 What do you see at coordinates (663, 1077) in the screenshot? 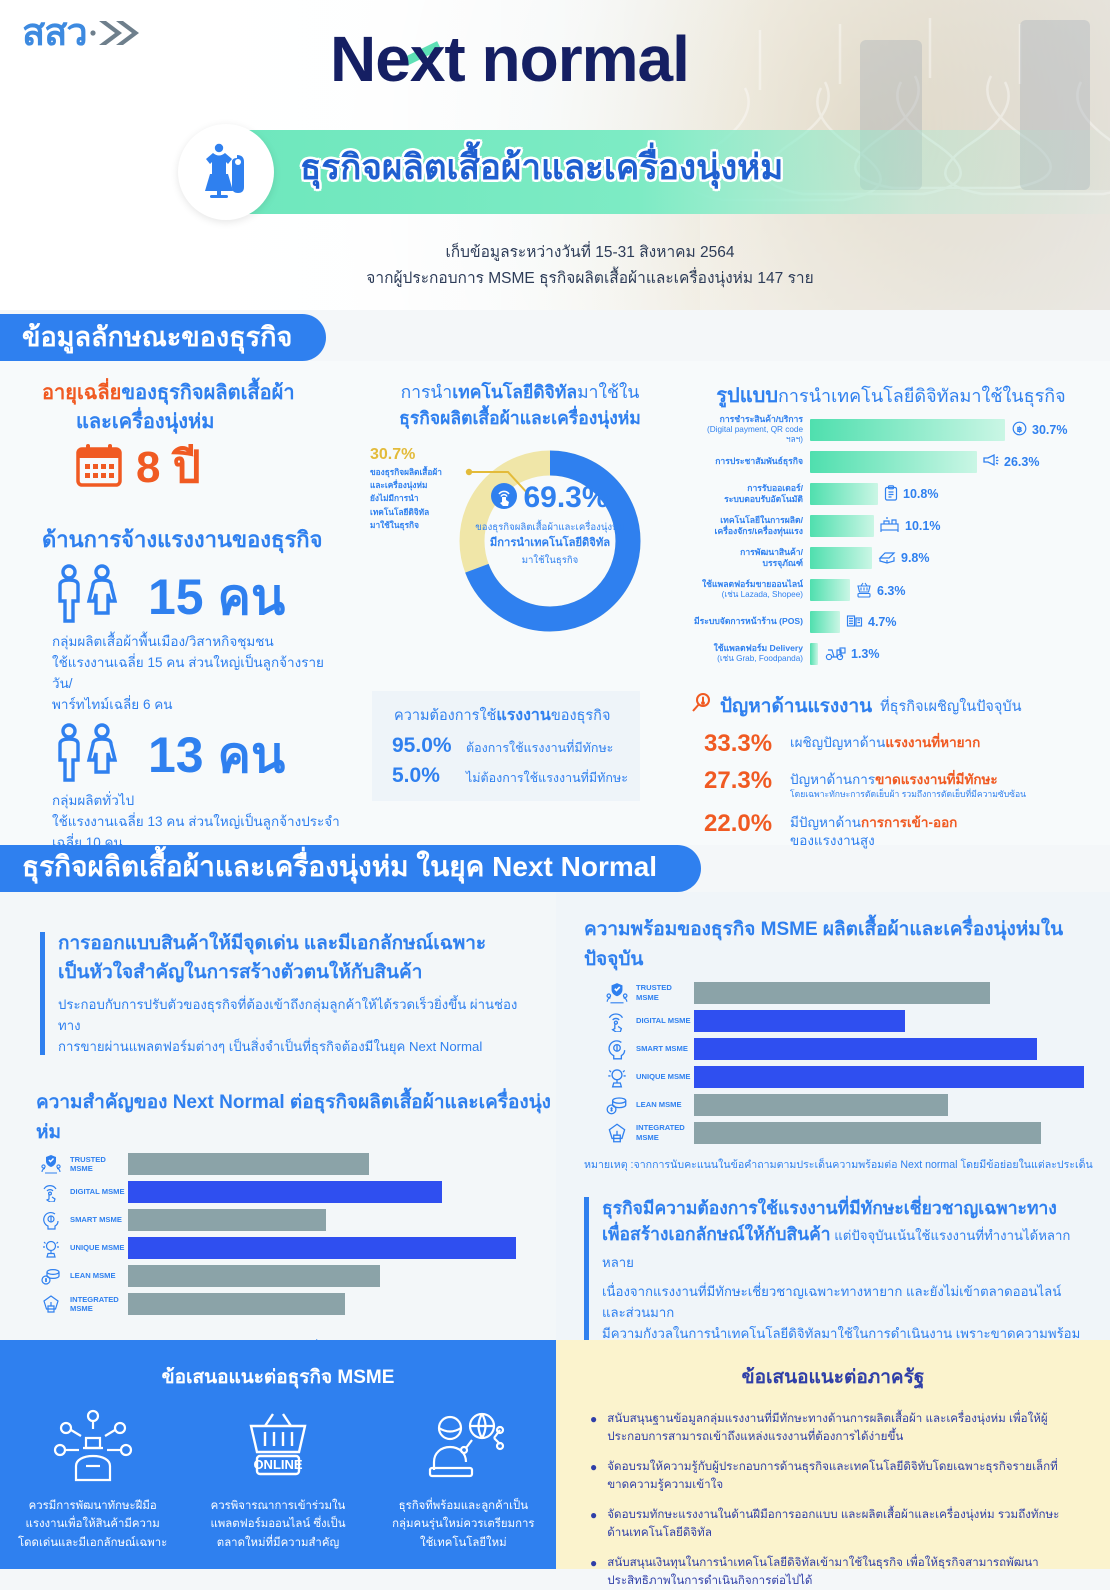
I see `readiness-bar-label: UNIQUE MSME` at bounding box center [663, 1077].